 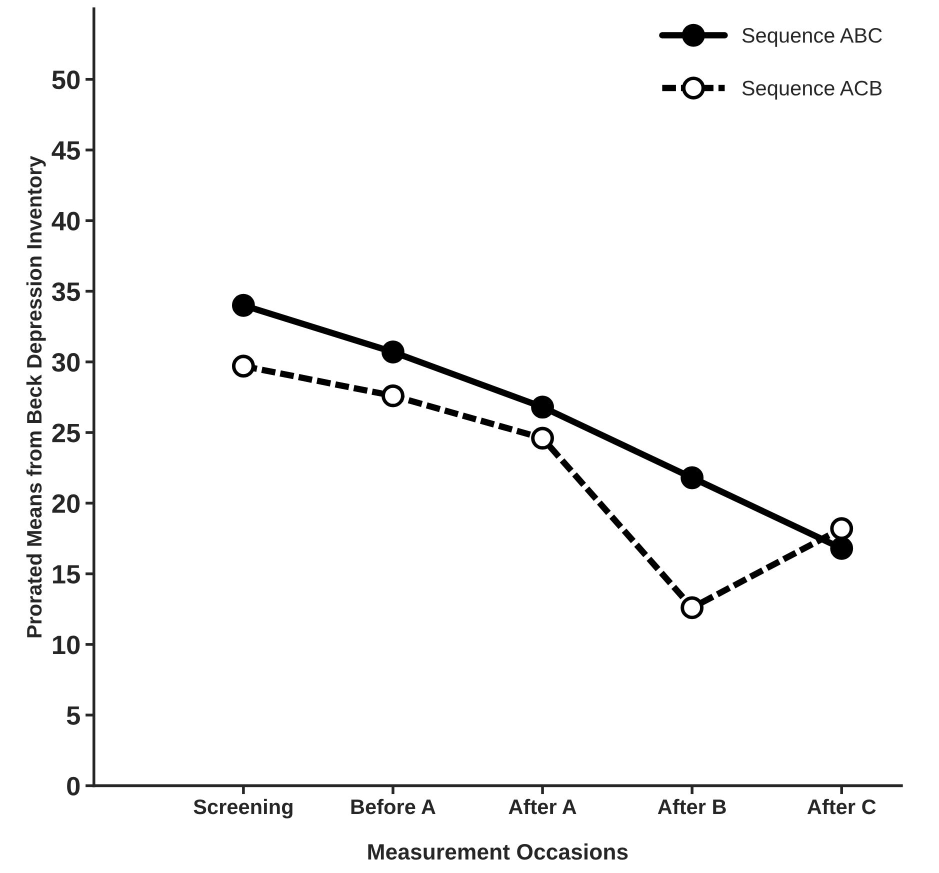 What do you see at coordinates (498, 851) in the screenshot?
I see `x-axis-title: Measurement Occasions` at bounding box center [498, 851].